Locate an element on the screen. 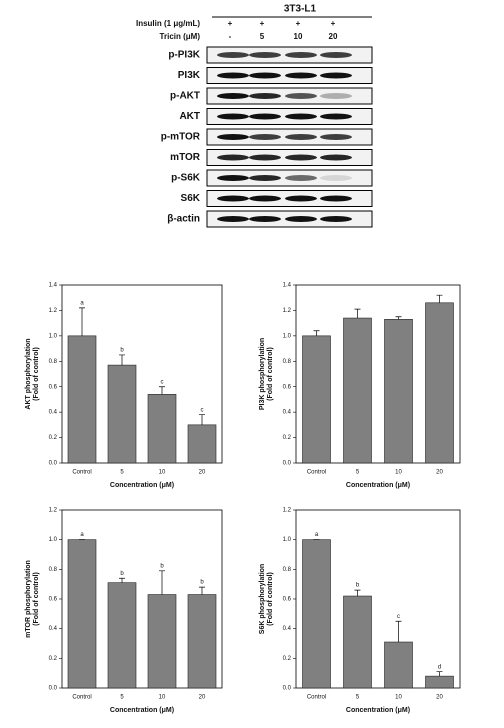 The height and width of the screenshot is (728, 504). blot-row-label: PI3K is located at coordinates (189, 75).